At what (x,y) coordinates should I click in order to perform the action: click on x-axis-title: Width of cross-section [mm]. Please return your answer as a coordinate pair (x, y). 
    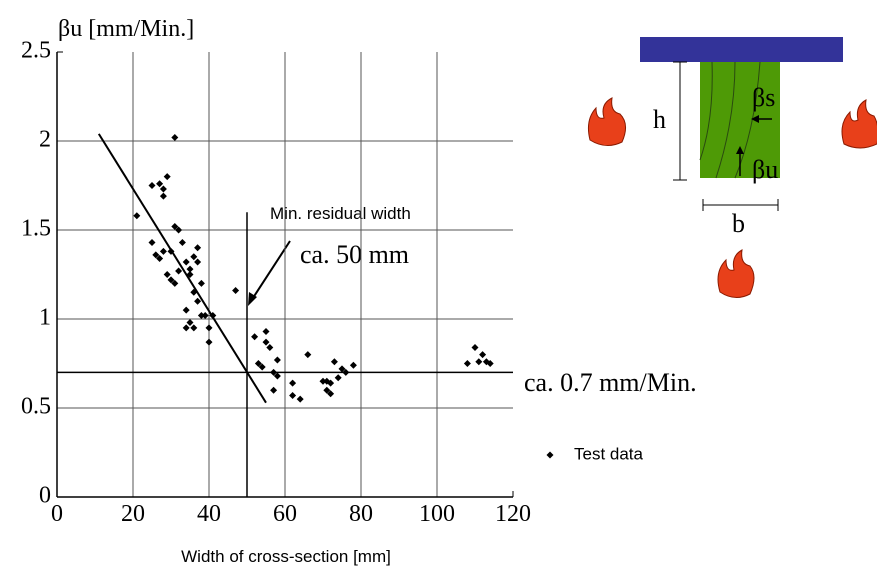
    Looking at the image, I should click on (286, 556).